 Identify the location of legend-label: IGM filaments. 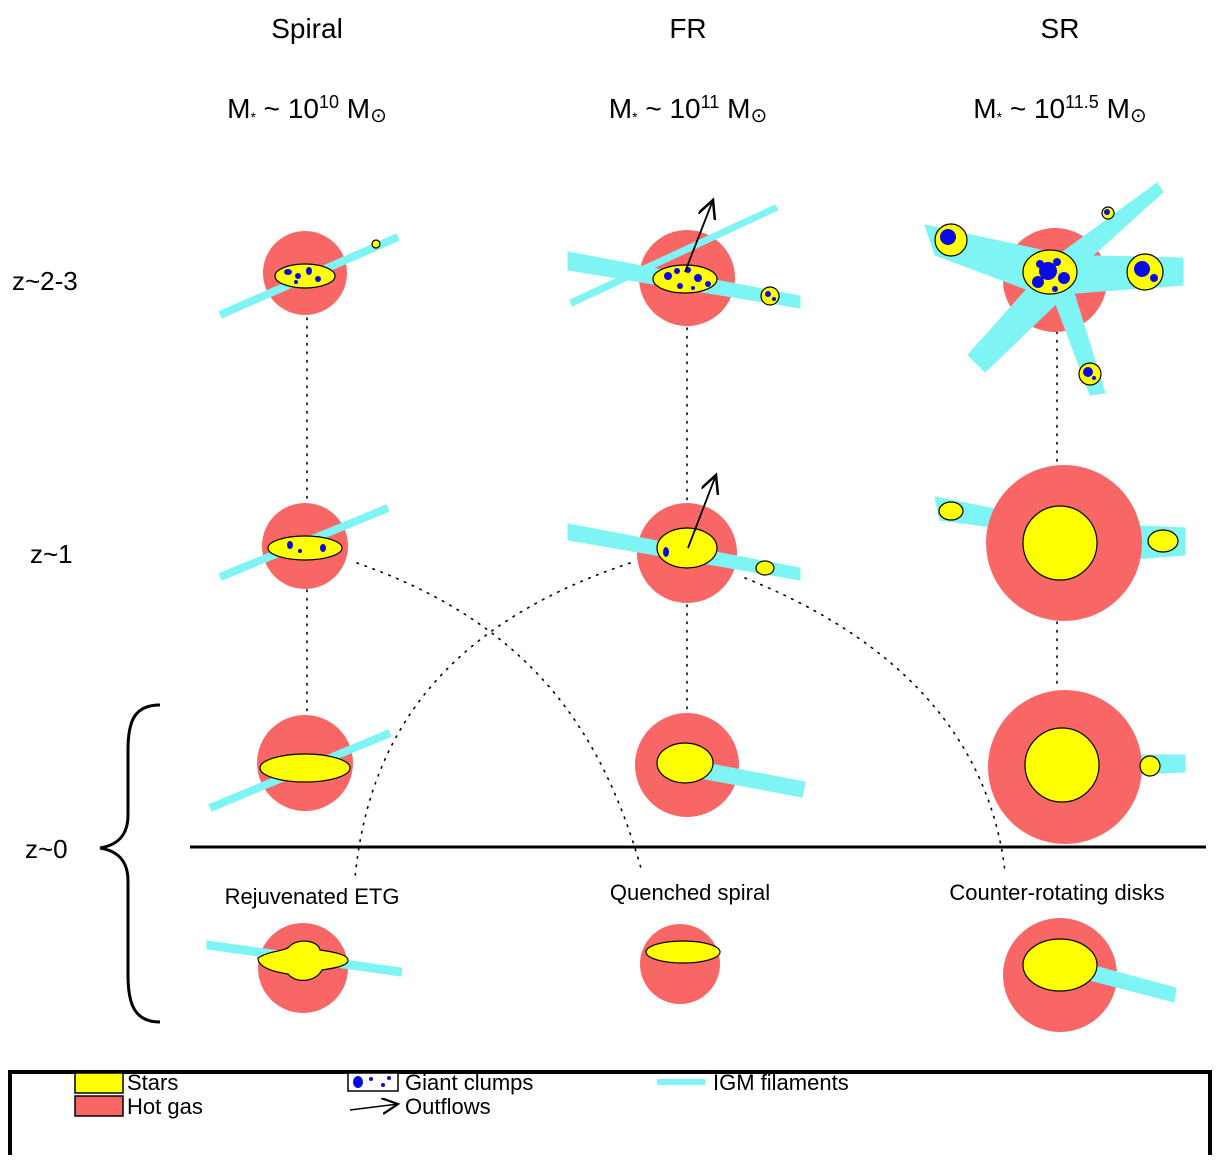
(781, 1082).